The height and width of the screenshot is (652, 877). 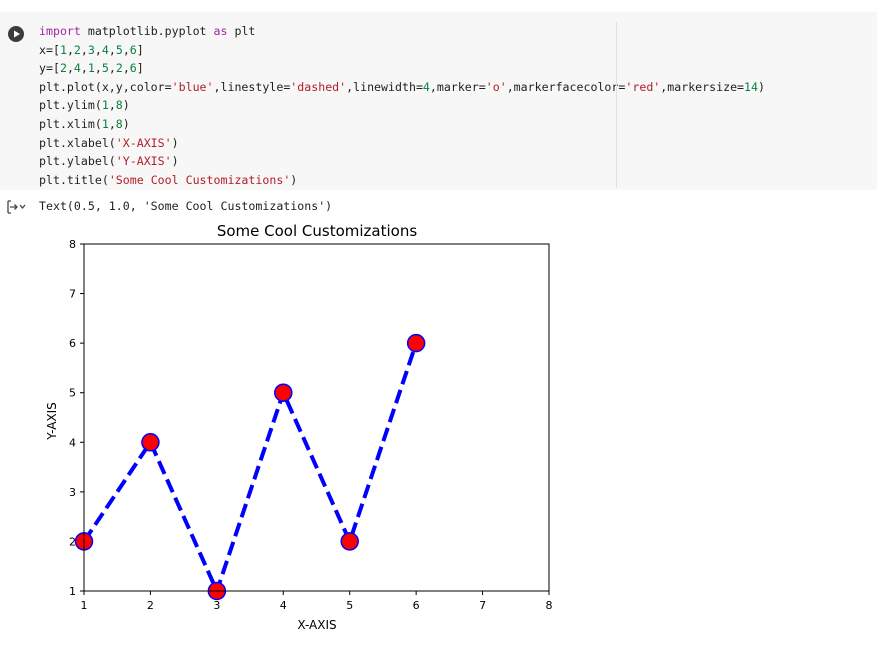 What do you see at coordinates (72, 591) in the screenshot?
I see `y-tick-label: 1` at bounding box center [72, 591].